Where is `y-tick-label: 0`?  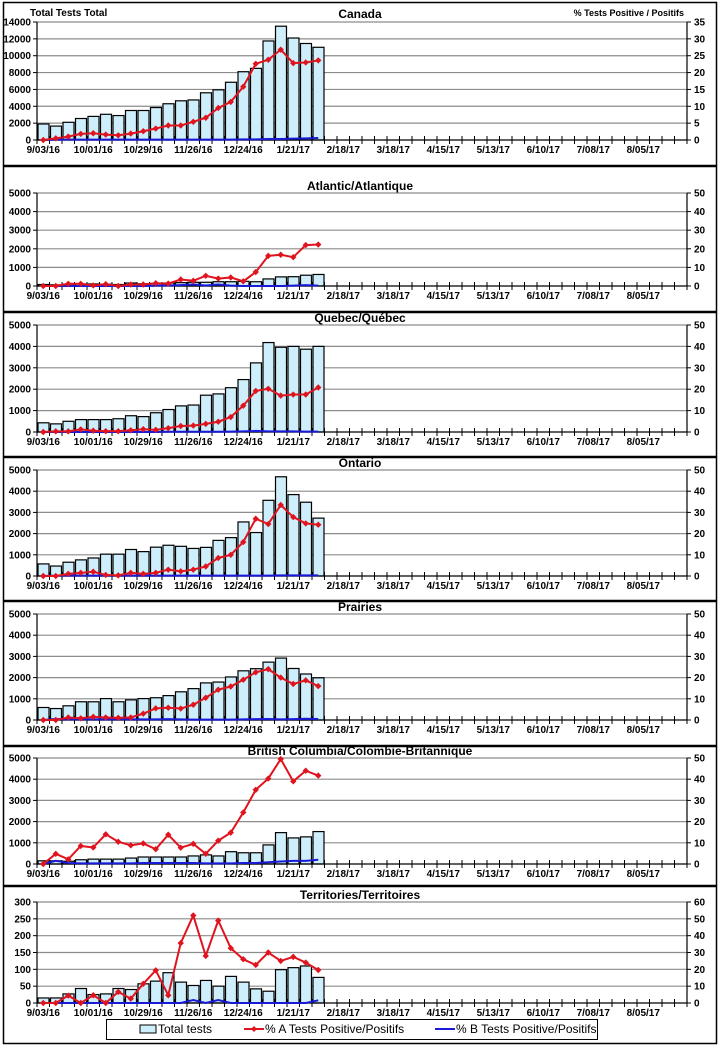
y-tick-label: 0 is located at coordinates (28, 141).